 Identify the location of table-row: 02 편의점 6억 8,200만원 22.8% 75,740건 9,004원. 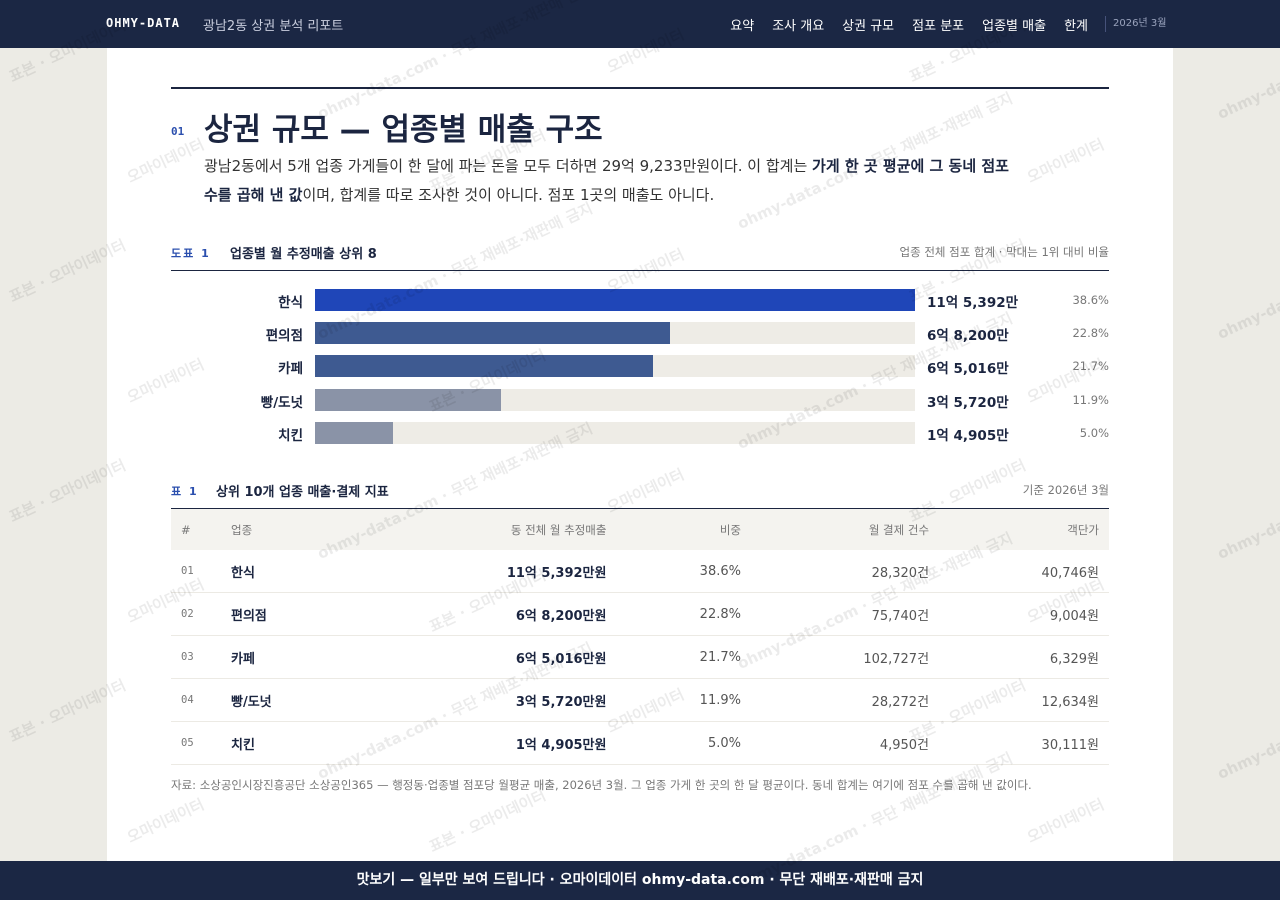
(640, 614).